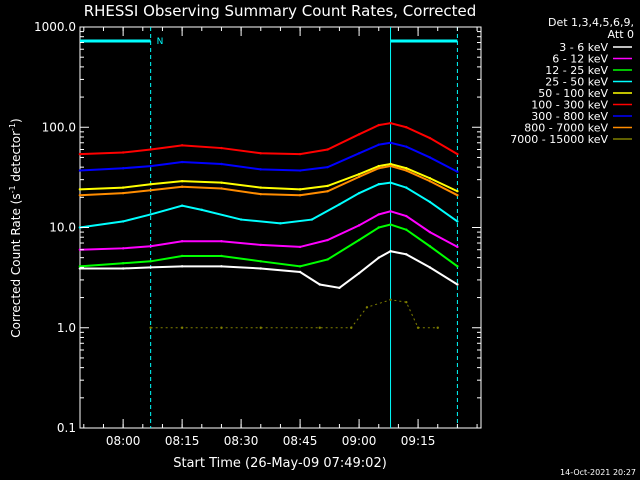  I want to click on legend-header-line-1: Det 1,3,4,5,6,9,, so click(591, 22).